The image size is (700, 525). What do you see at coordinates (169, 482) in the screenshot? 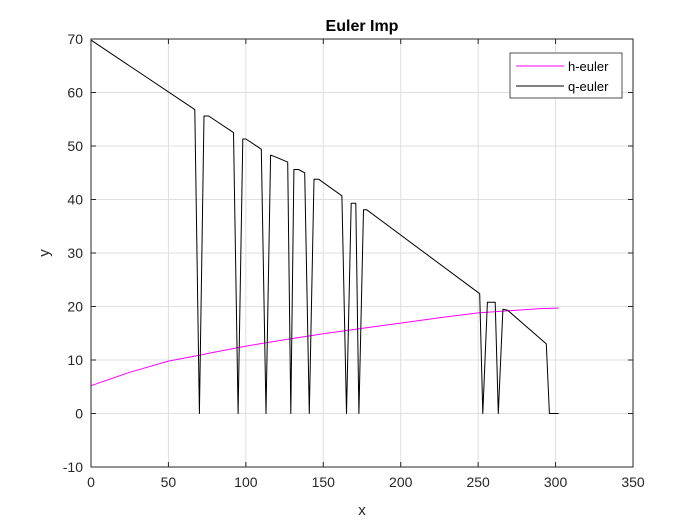
I see `x-tick-label: 50` at bounding box center [169, 482].